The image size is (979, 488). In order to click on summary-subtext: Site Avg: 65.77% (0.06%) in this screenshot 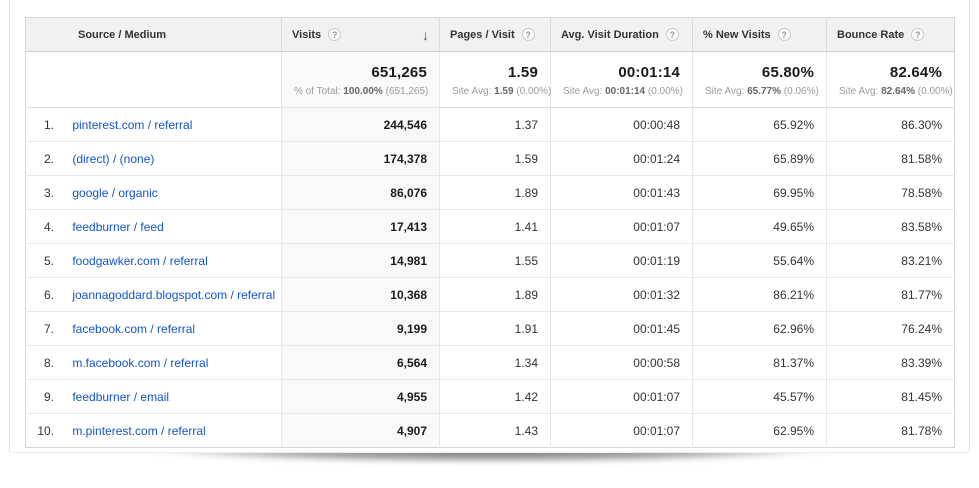, I will do `click(762, 91)`.